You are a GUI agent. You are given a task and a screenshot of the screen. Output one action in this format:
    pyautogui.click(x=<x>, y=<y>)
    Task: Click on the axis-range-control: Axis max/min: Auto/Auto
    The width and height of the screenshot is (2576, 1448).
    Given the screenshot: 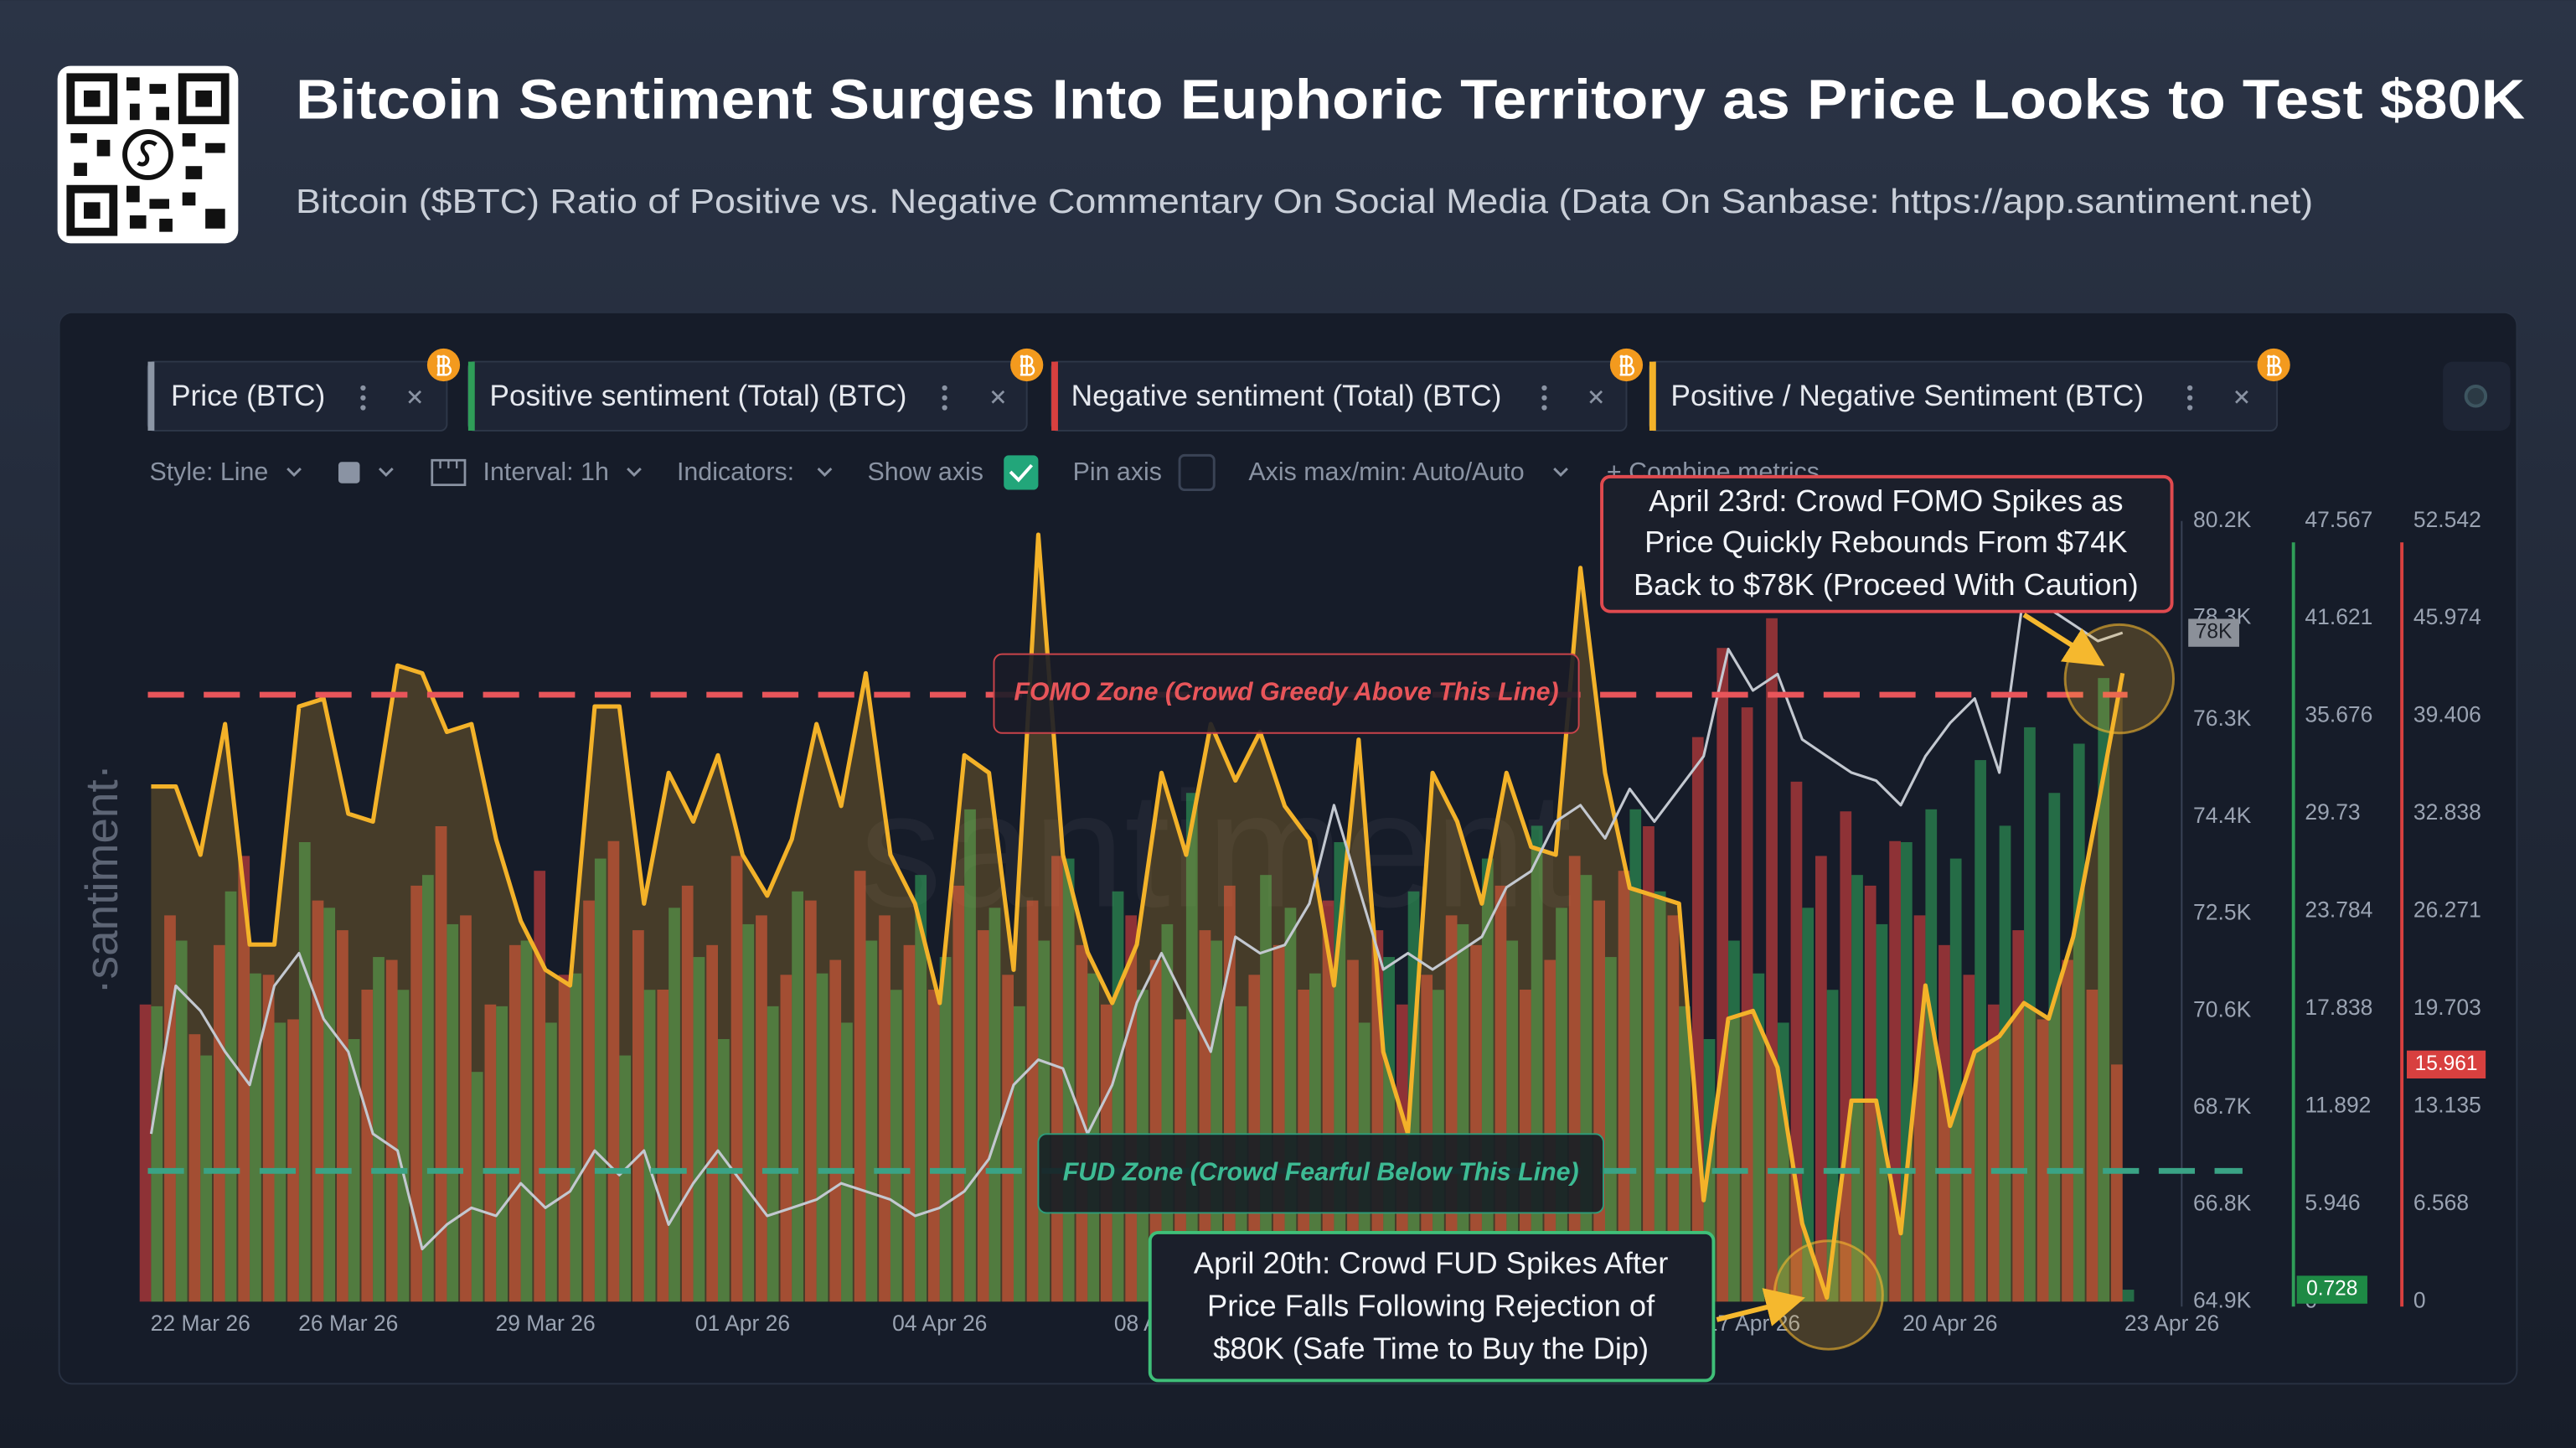 What is the action you would take?
    pyautogui.click(x=1386, y=472)
    